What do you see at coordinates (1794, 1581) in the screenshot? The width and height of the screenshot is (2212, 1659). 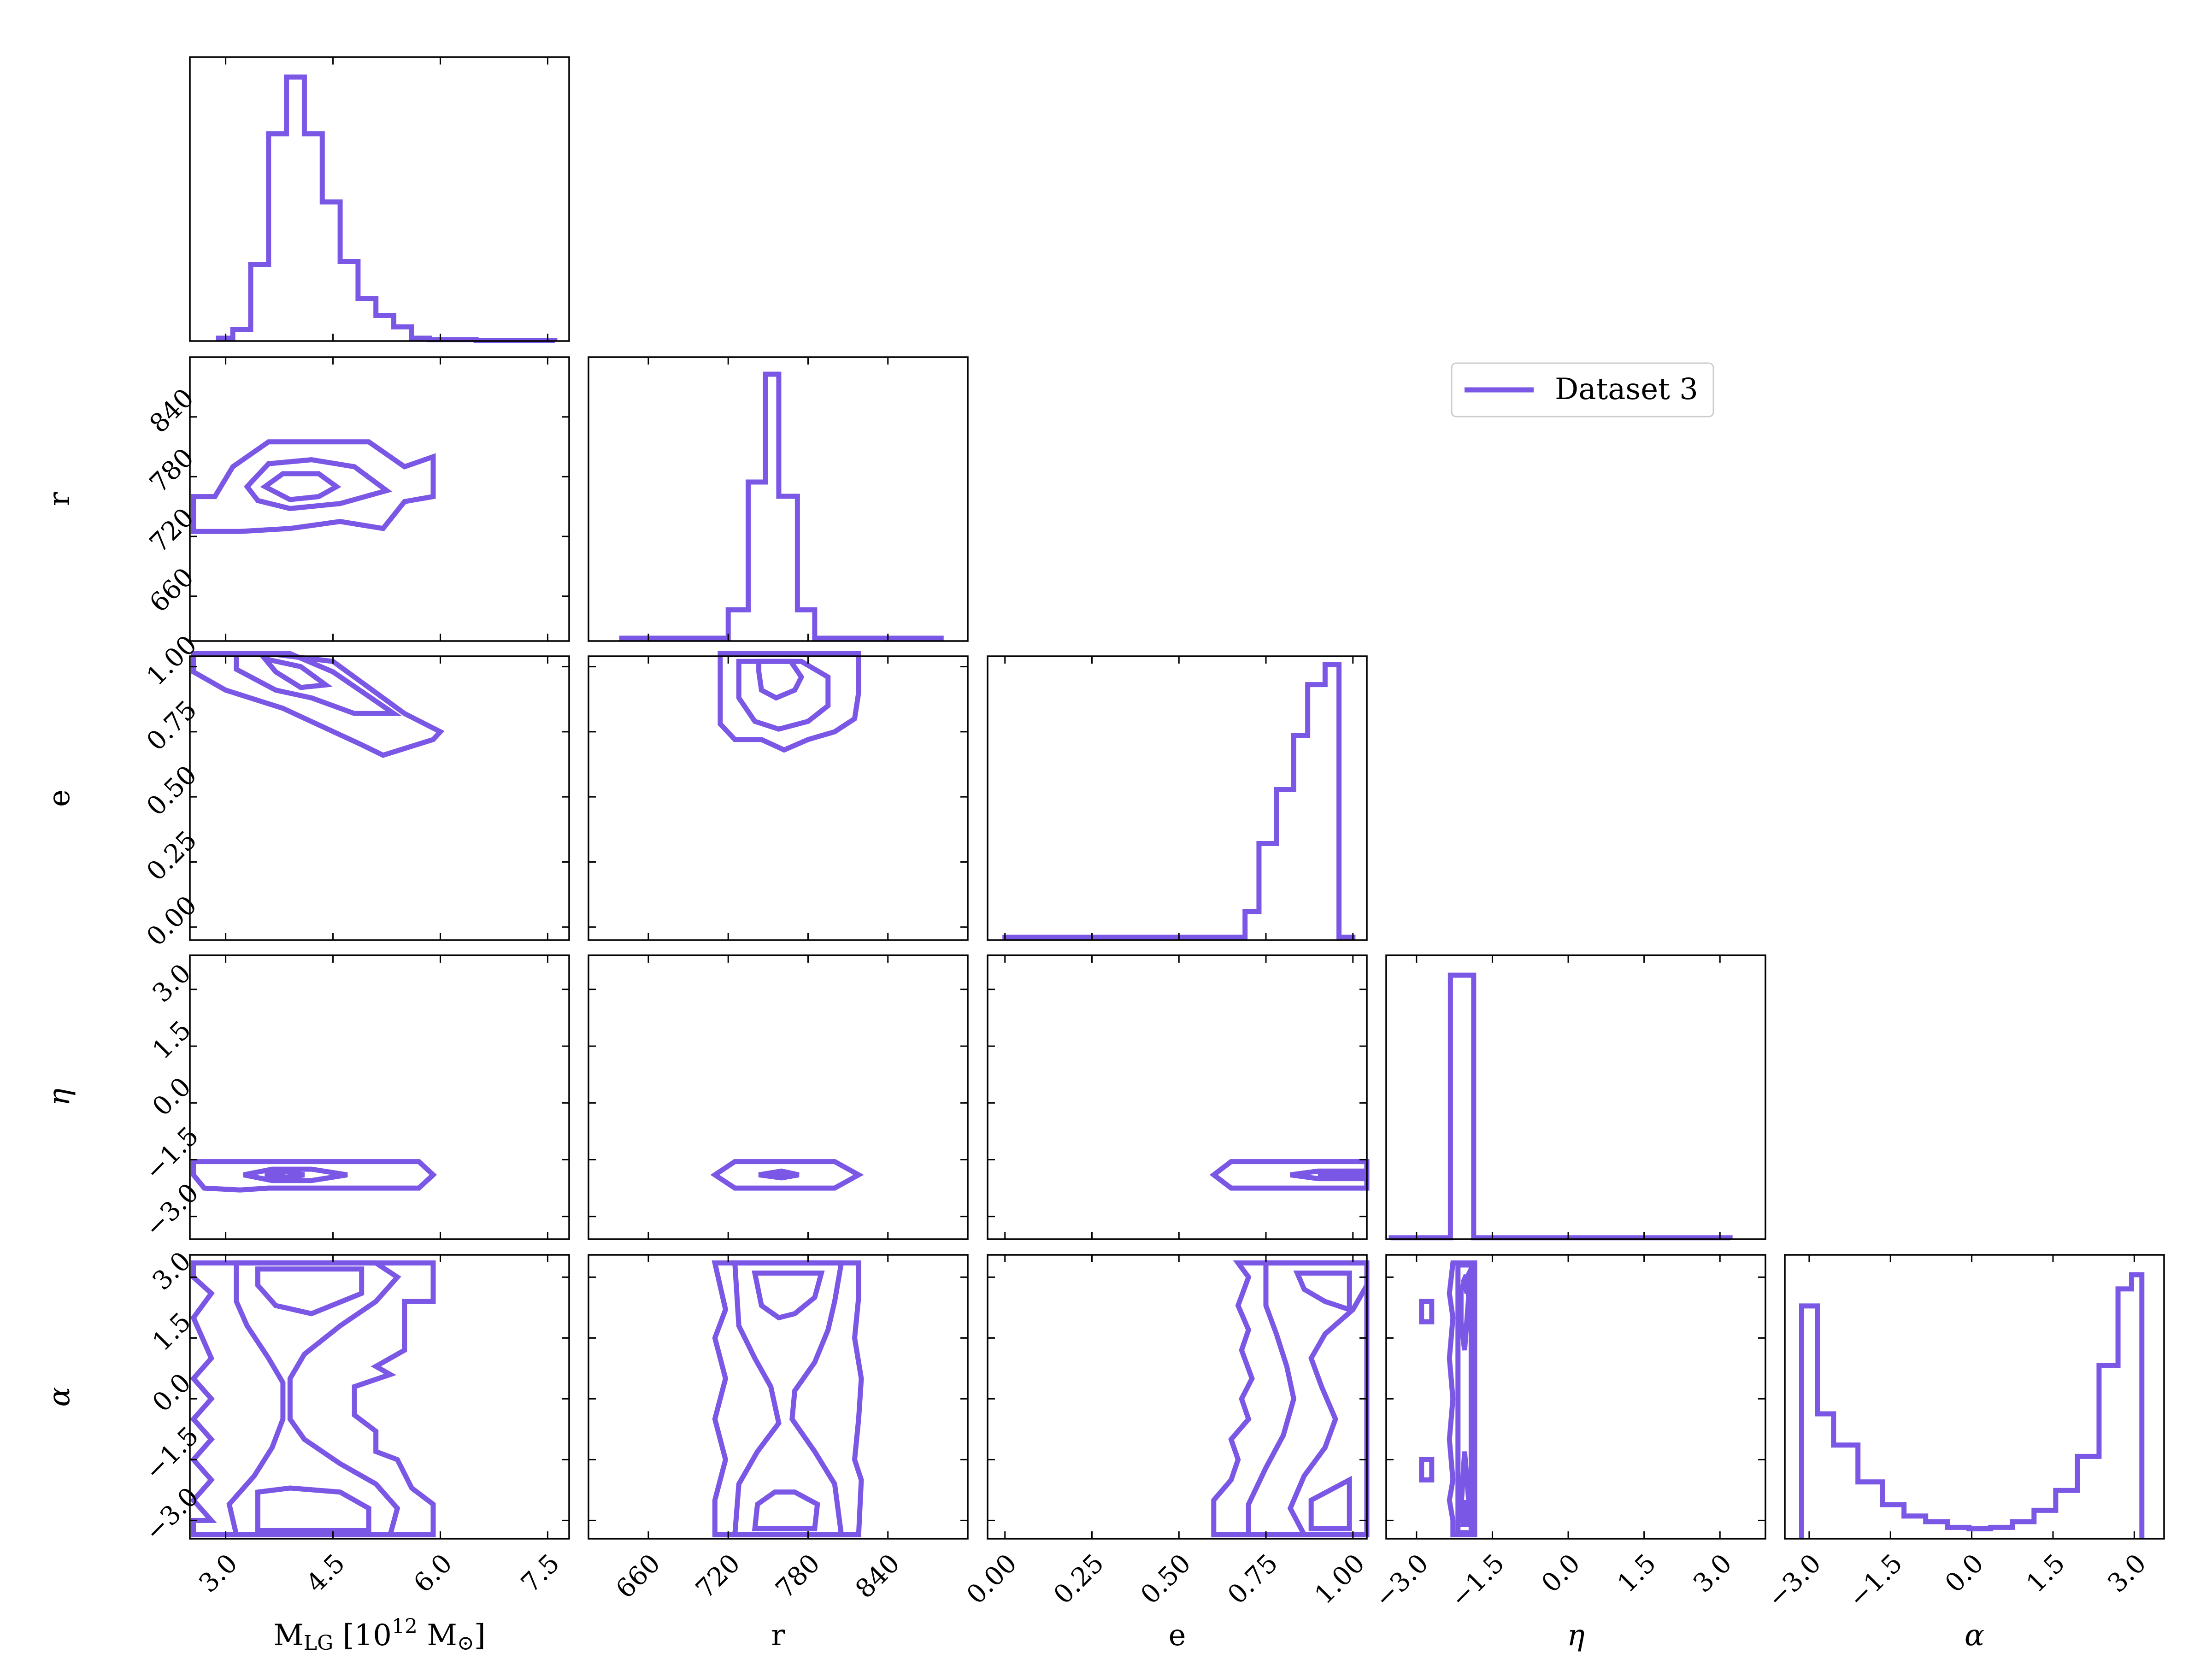 I see `x-tick-label-alpha: −3.0` at bounding box center [1794, 1581].